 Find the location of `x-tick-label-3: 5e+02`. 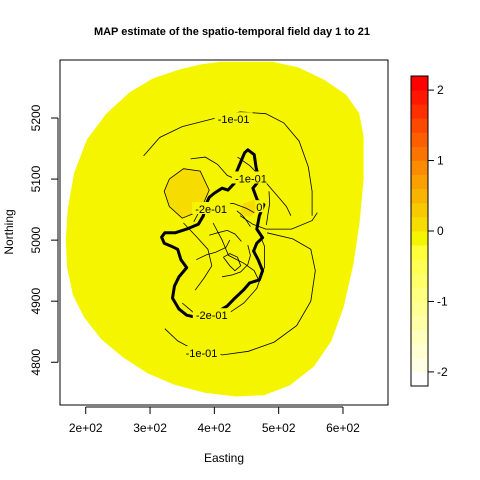

x-tick-label-3: 5e+02 is located at coordinates (279, 428).